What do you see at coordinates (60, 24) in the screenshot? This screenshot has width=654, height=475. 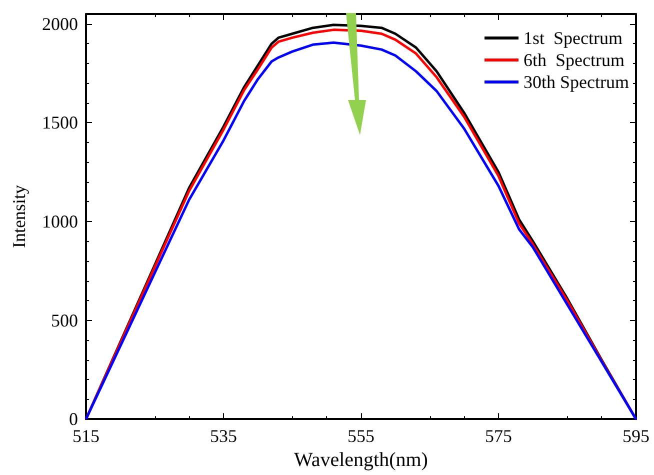 I see `y-tick-label: 2000` at bounding box center [60, 24].